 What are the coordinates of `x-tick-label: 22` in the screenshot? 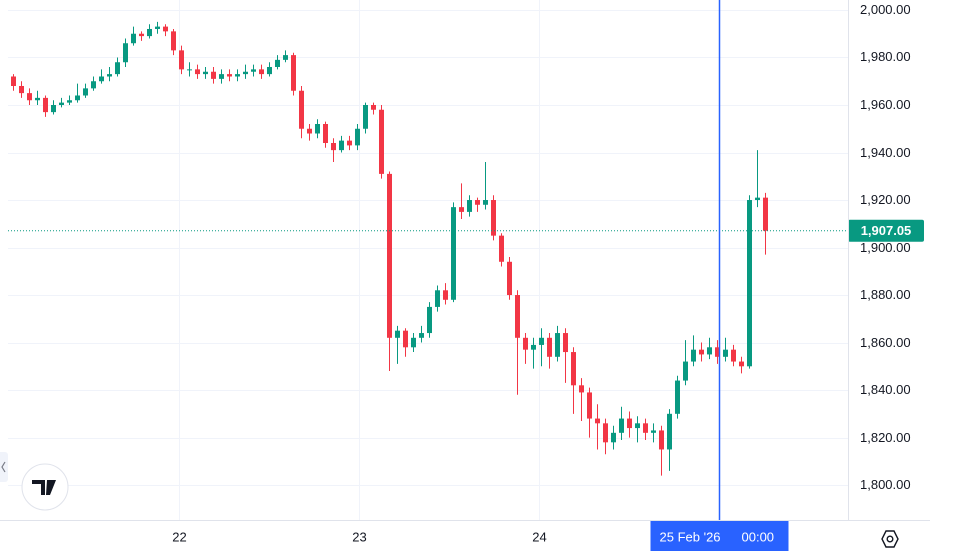 It's located at (179, 536).